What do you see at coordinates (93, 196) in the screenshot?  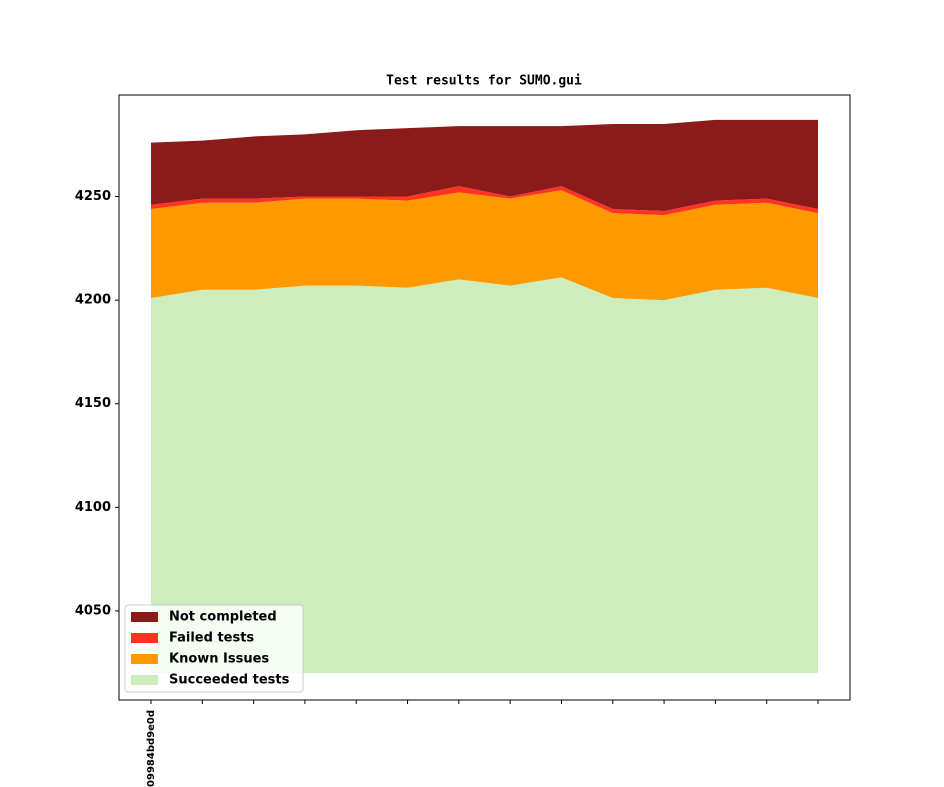 I see `y-tick-label: 4250` at bounding box center [93, 196].